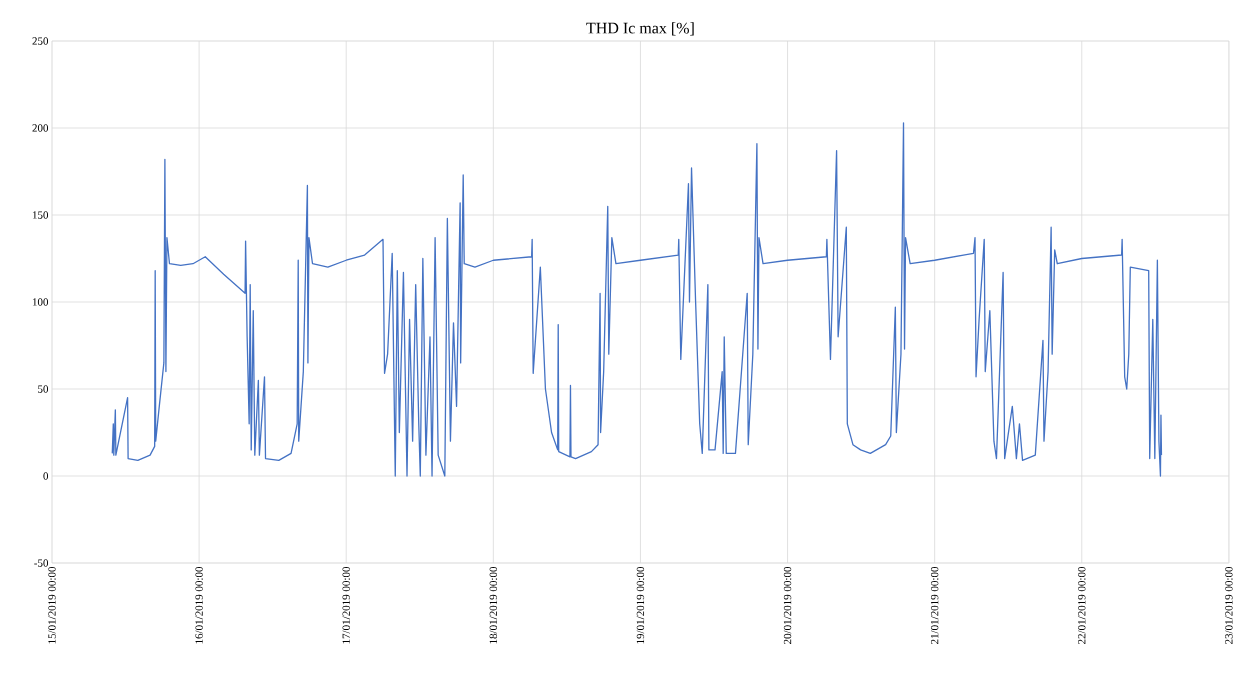 Image resolution: width=1250 pixels, height=697 pixels. What do you see at coordinates (52, 605) in the screenshot?
I see `x-tick-label: 15/01/2019 00:00` at bounding box center [52, 605].